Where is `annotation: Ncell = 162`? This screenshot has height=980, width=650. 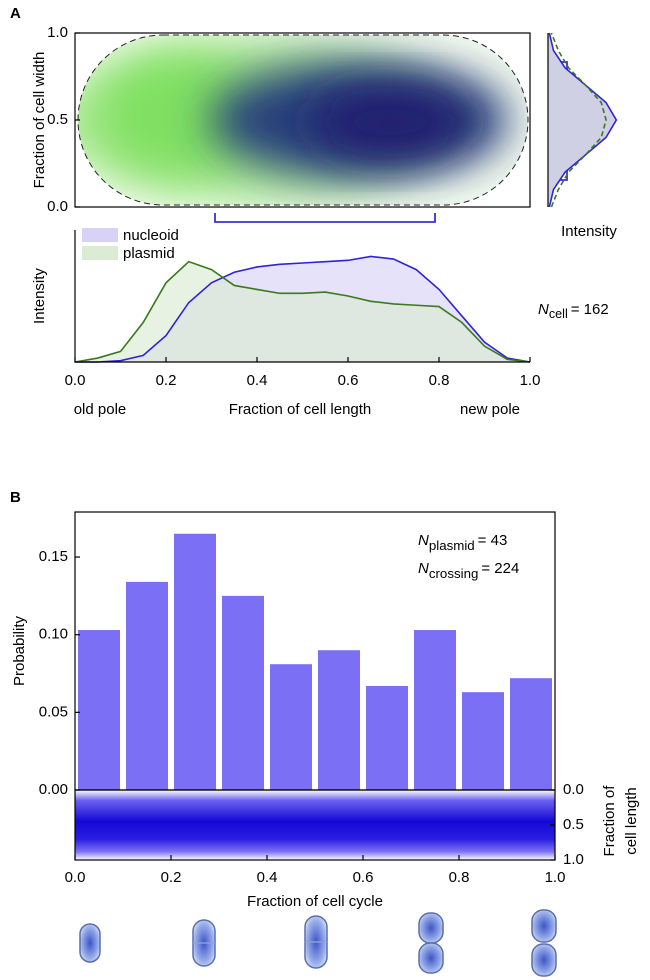 annotation: Ncell = 162 is located at coordinates (573, 311).